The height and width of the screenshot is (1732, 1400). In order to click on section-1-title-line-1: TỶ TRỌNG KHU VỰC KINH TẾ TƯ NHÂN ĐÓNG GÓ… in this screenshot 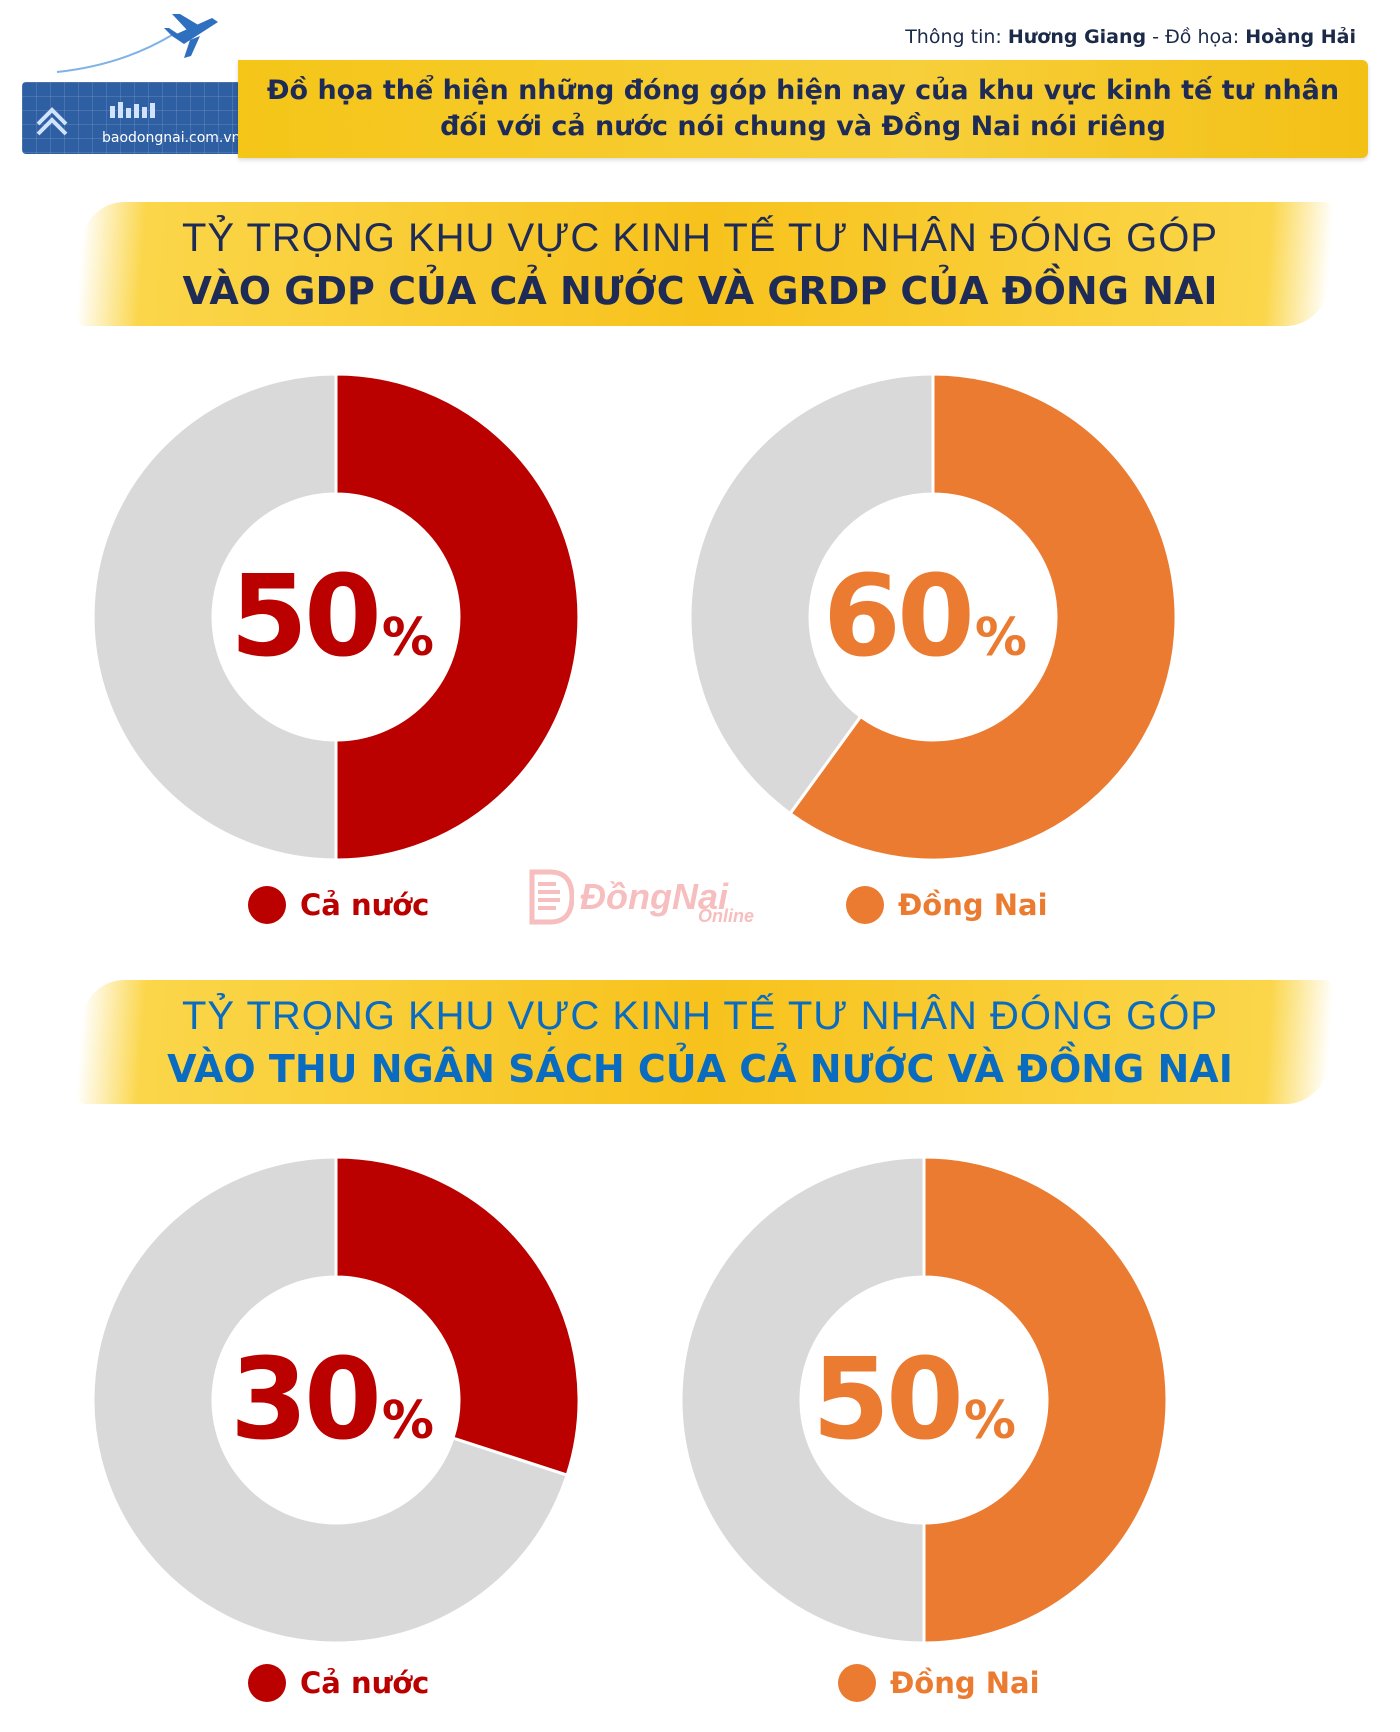, I will do `click(700, 238)`.